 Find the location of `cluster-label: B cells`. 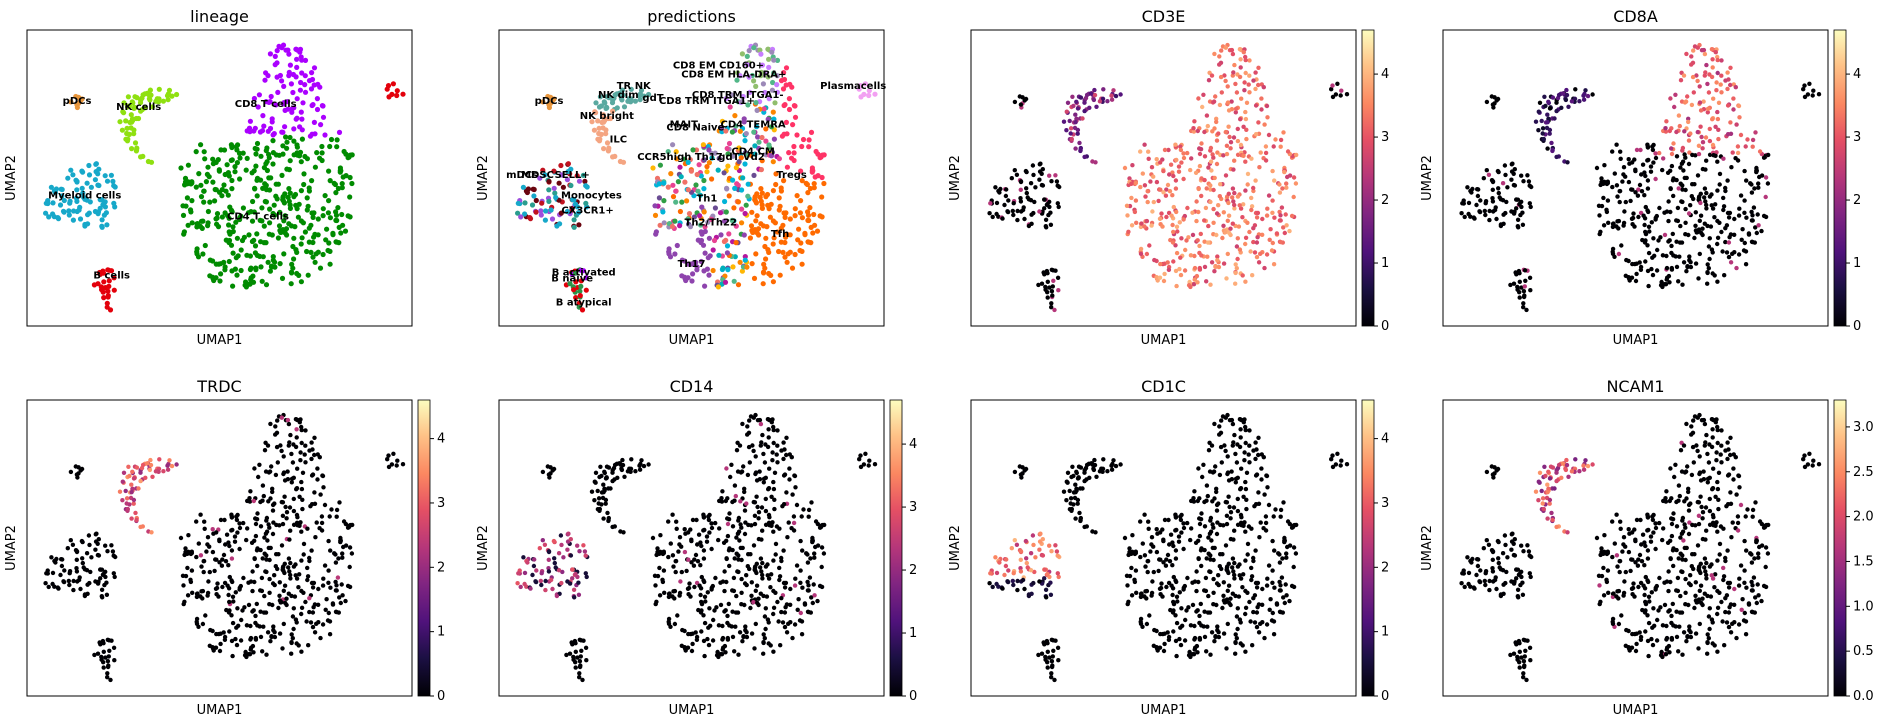

cluster-label: B cells is located at coordinates (111, 276).